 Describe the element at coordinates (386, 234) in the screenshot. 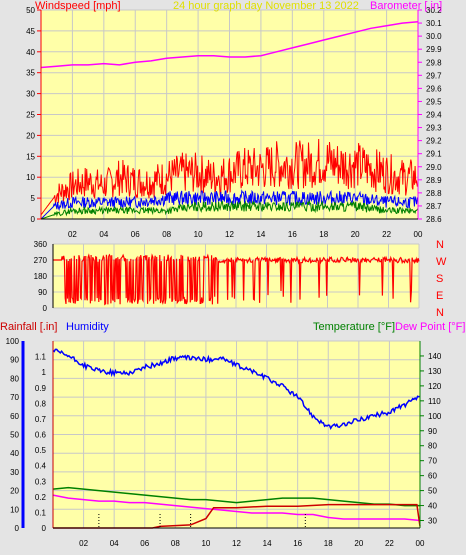

I see `x-tick-label: 22` at that location.